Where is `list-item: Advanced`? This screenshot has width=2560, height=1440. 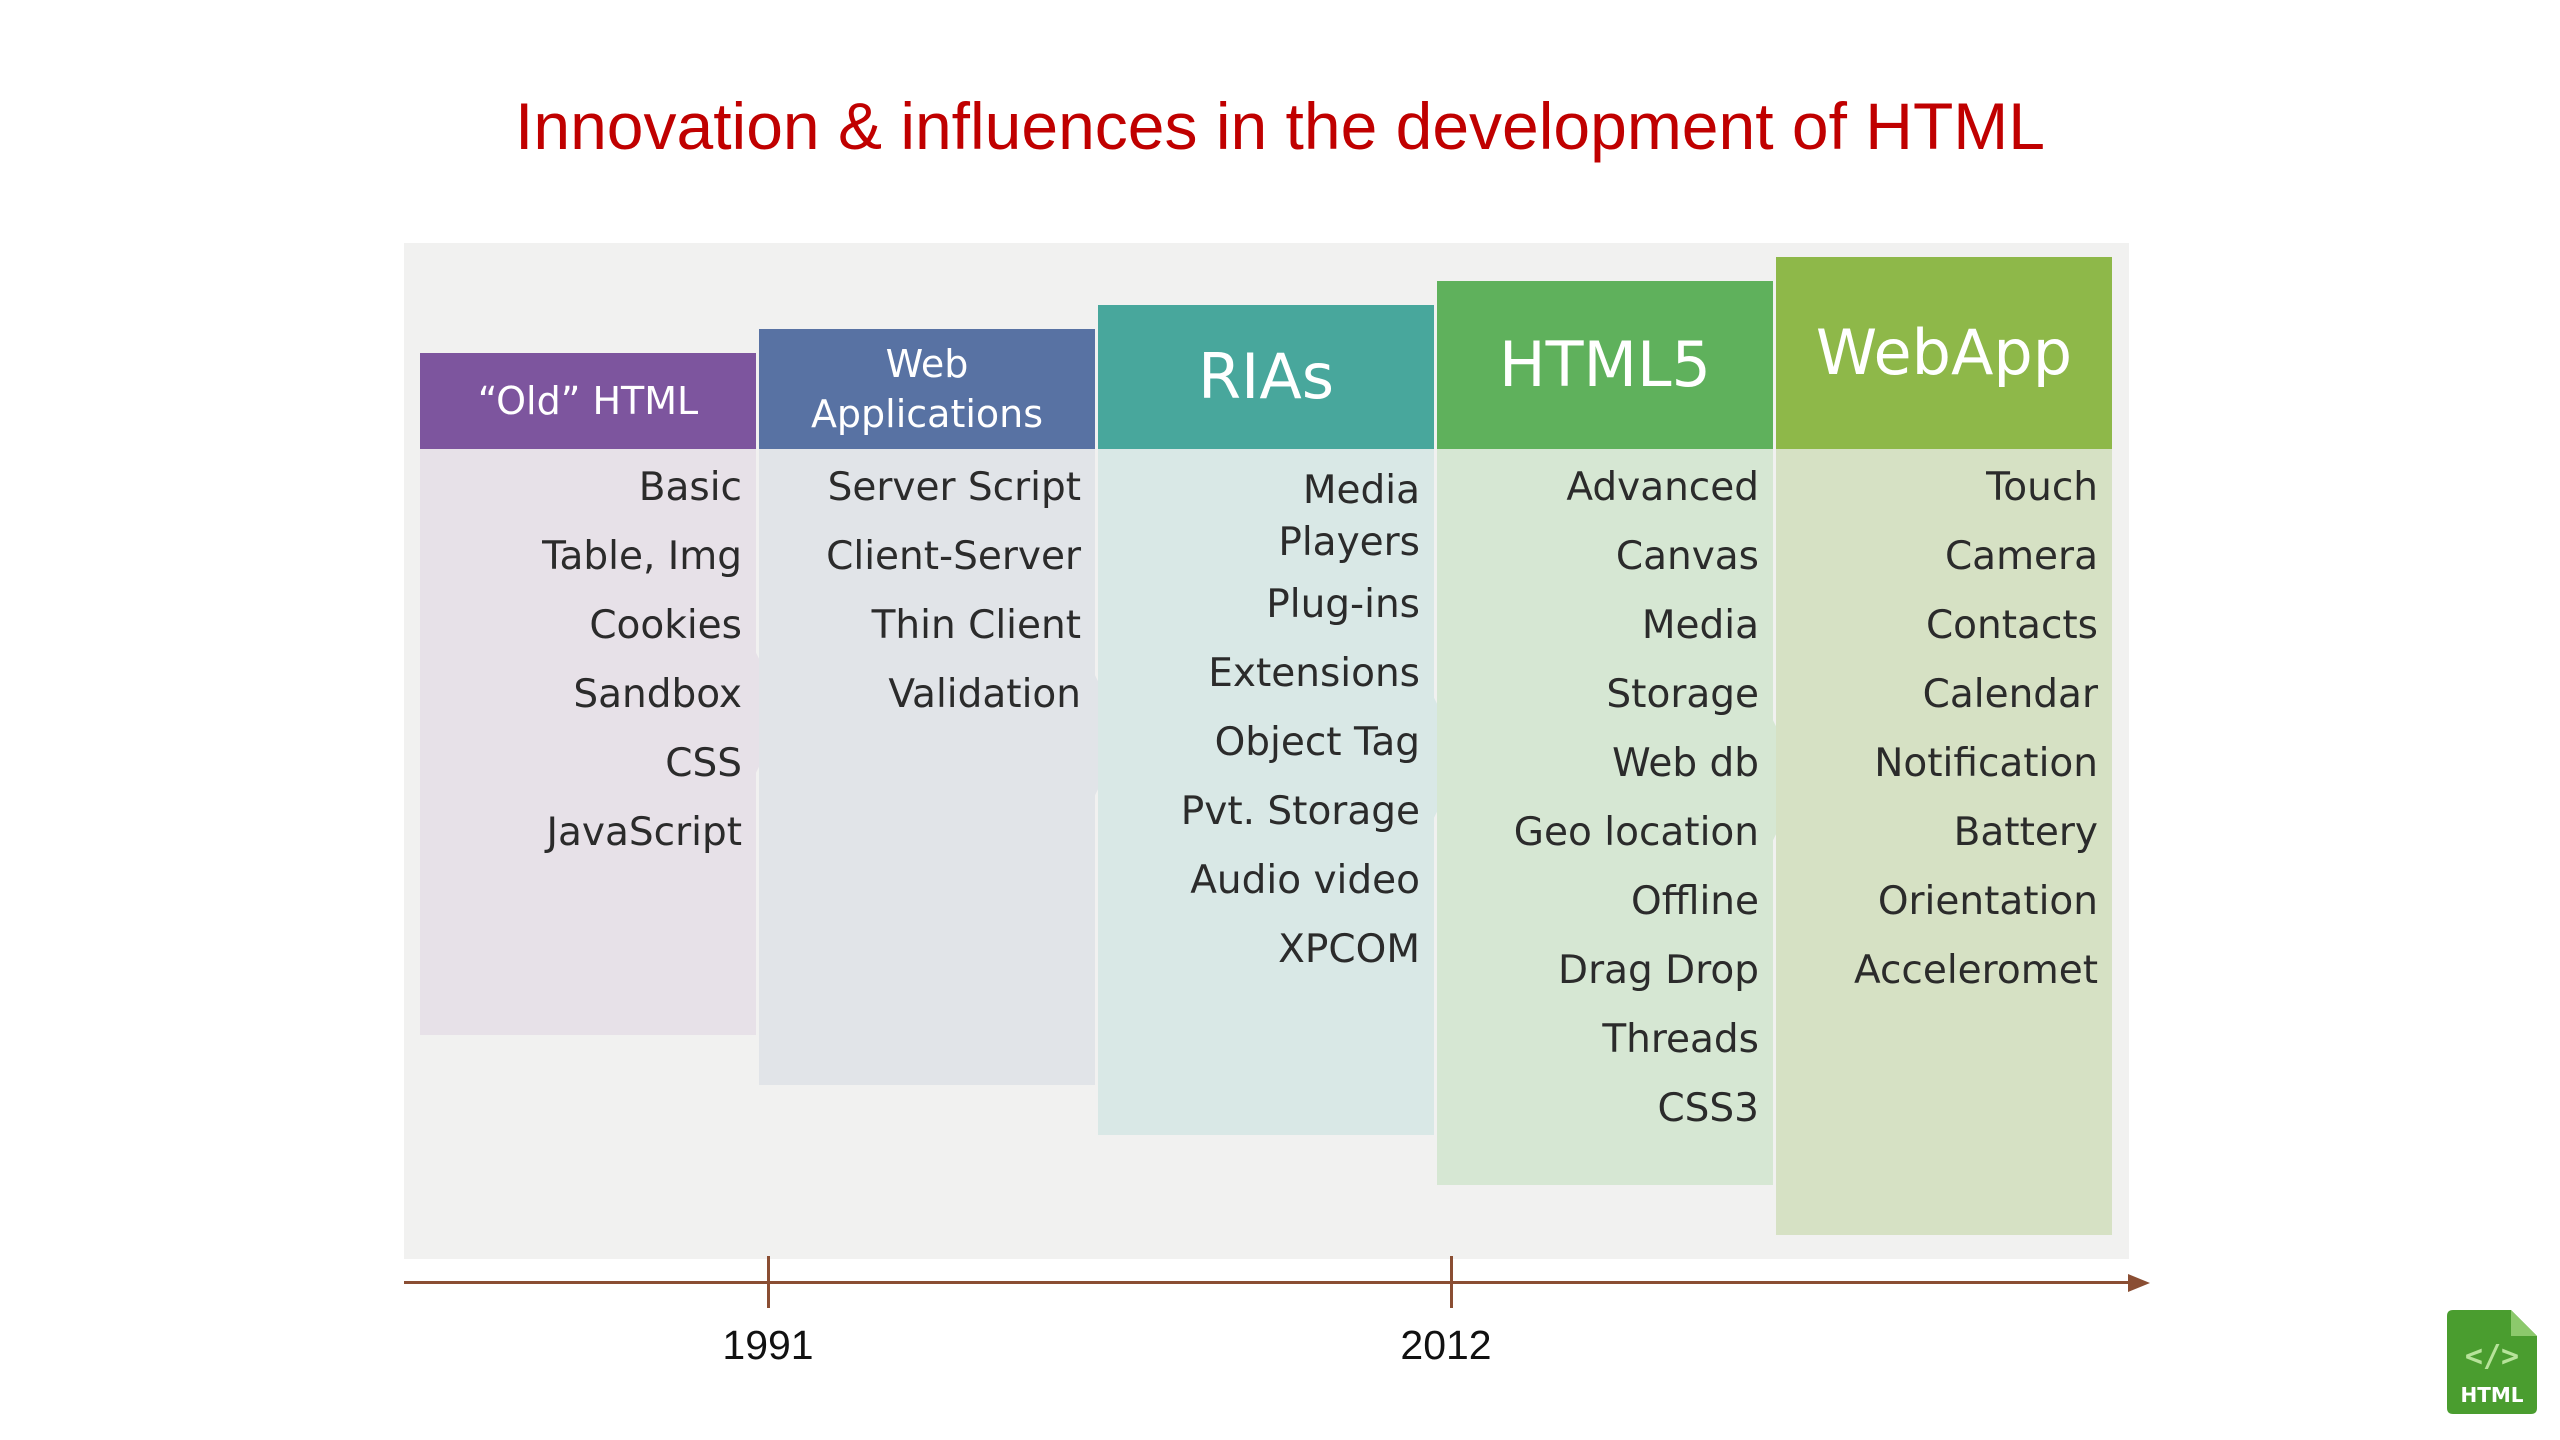
list-item: Advanced is located at coordinates (1662, 487).